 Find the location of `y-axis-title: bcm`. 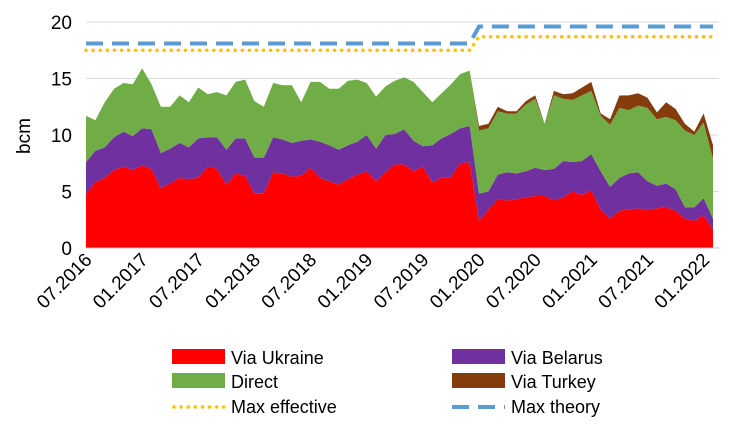

y-axis-title: bcm is located at coordinates (24, 136).